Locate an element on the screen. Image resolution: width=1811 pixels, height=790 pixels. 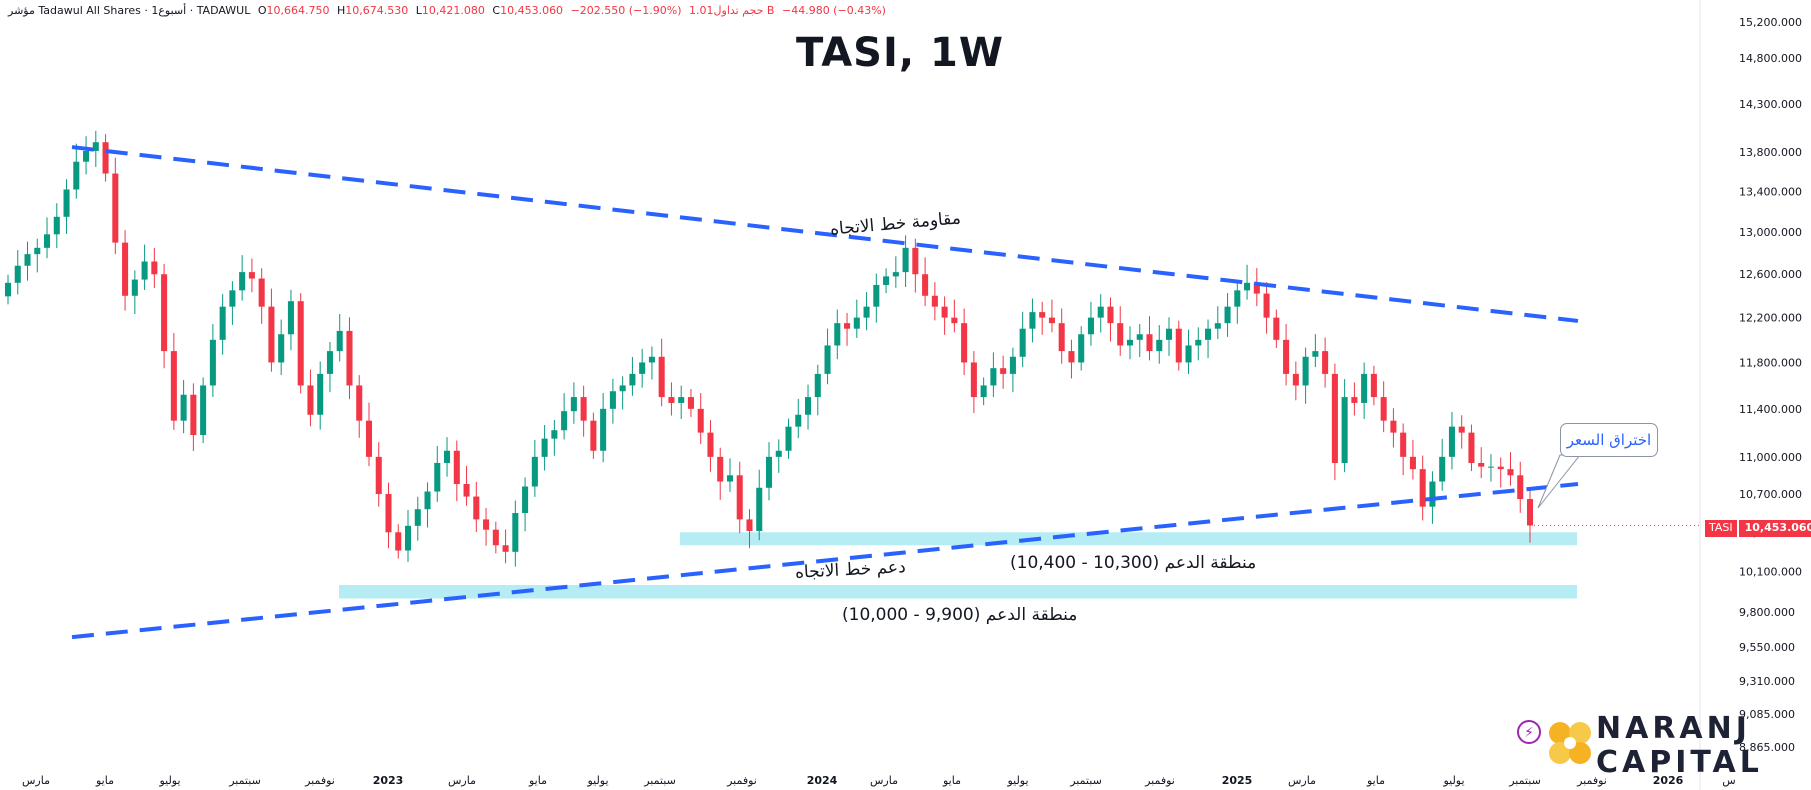
chart-title: TASI, 1W is located at coordinates (900, 53).